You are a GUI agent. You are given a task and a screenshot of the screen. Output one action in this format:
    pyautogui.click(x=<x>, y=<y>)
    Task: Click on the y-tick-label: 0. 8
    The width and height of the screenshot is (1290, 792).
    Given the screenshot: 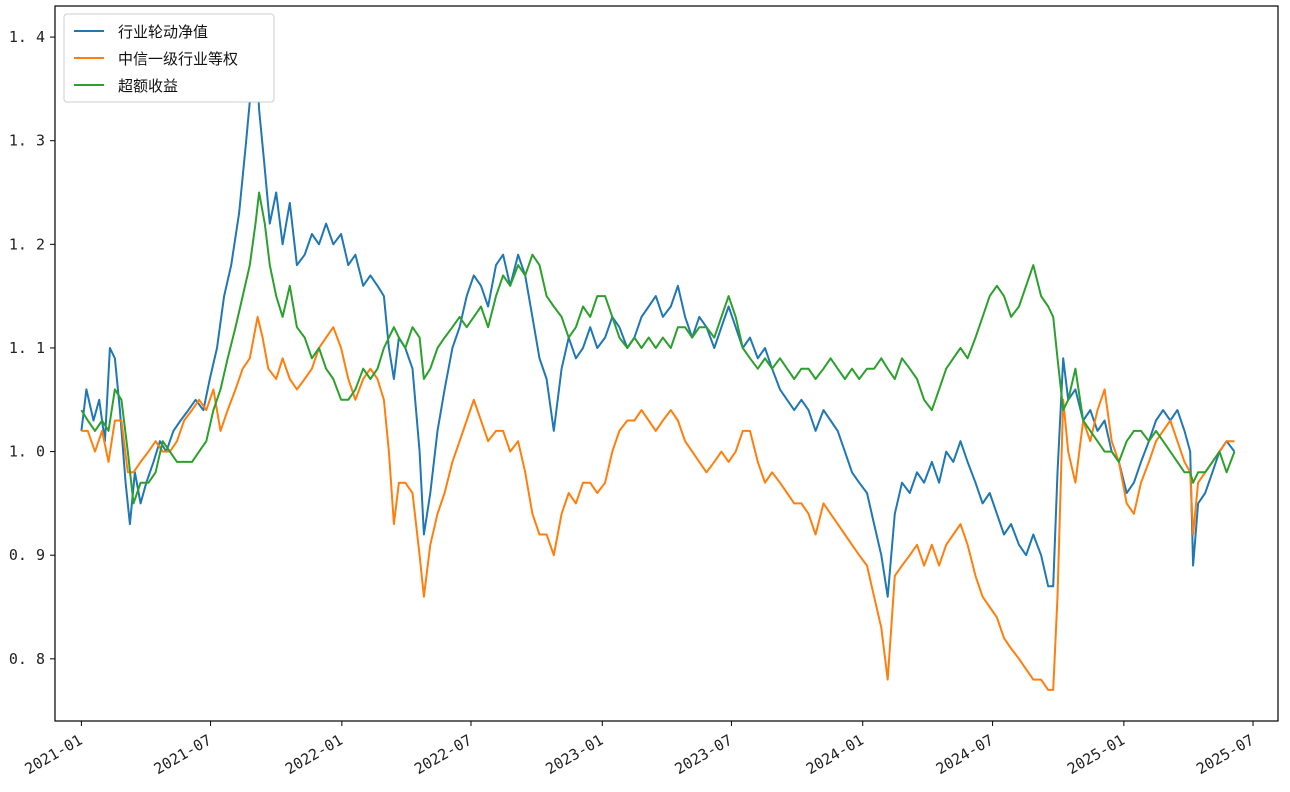 What is the action you would take?
    pyautogui.click(x=27, y=659)
    